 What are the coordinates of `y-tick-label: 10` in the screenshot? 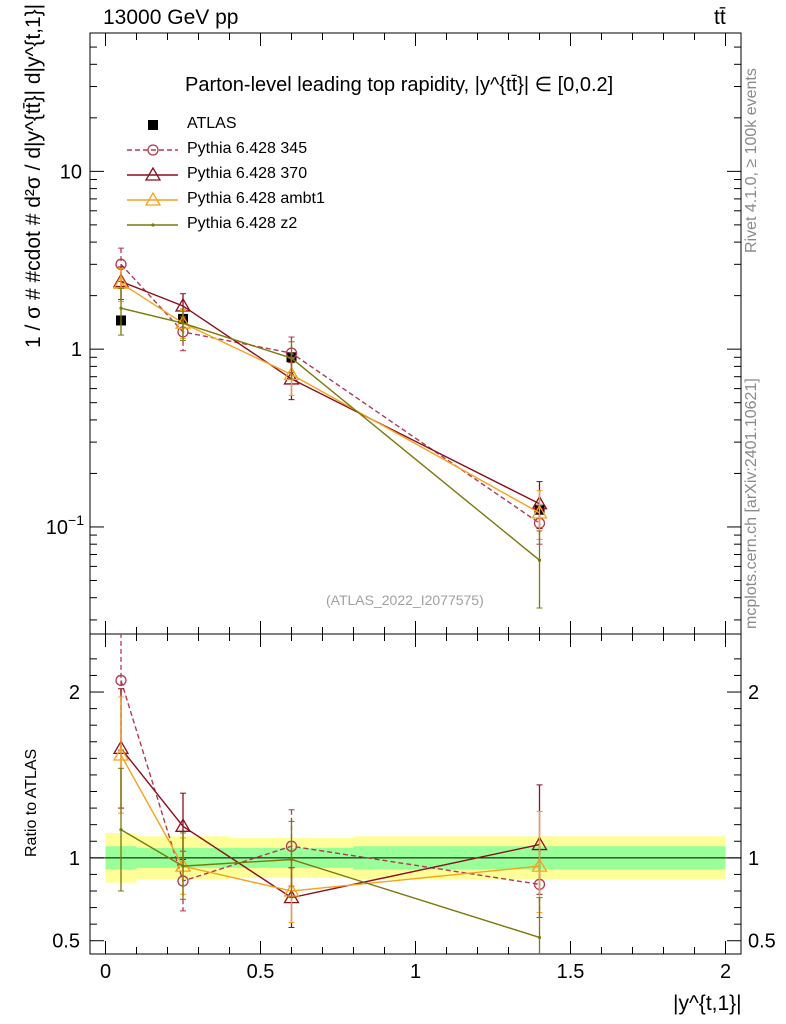 It's located at (71, 172).